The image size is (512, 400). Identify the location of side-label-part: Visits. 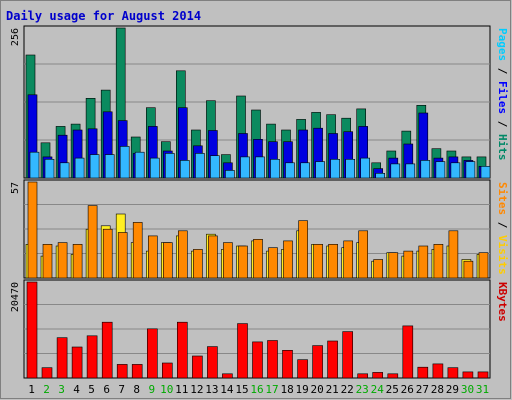
(502, 255).